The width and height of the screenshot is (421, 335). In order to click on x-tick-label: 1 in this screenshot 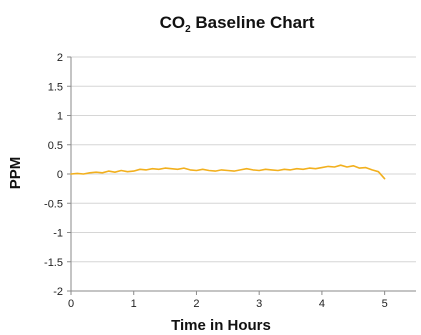, I will do `click(134, 304)`.